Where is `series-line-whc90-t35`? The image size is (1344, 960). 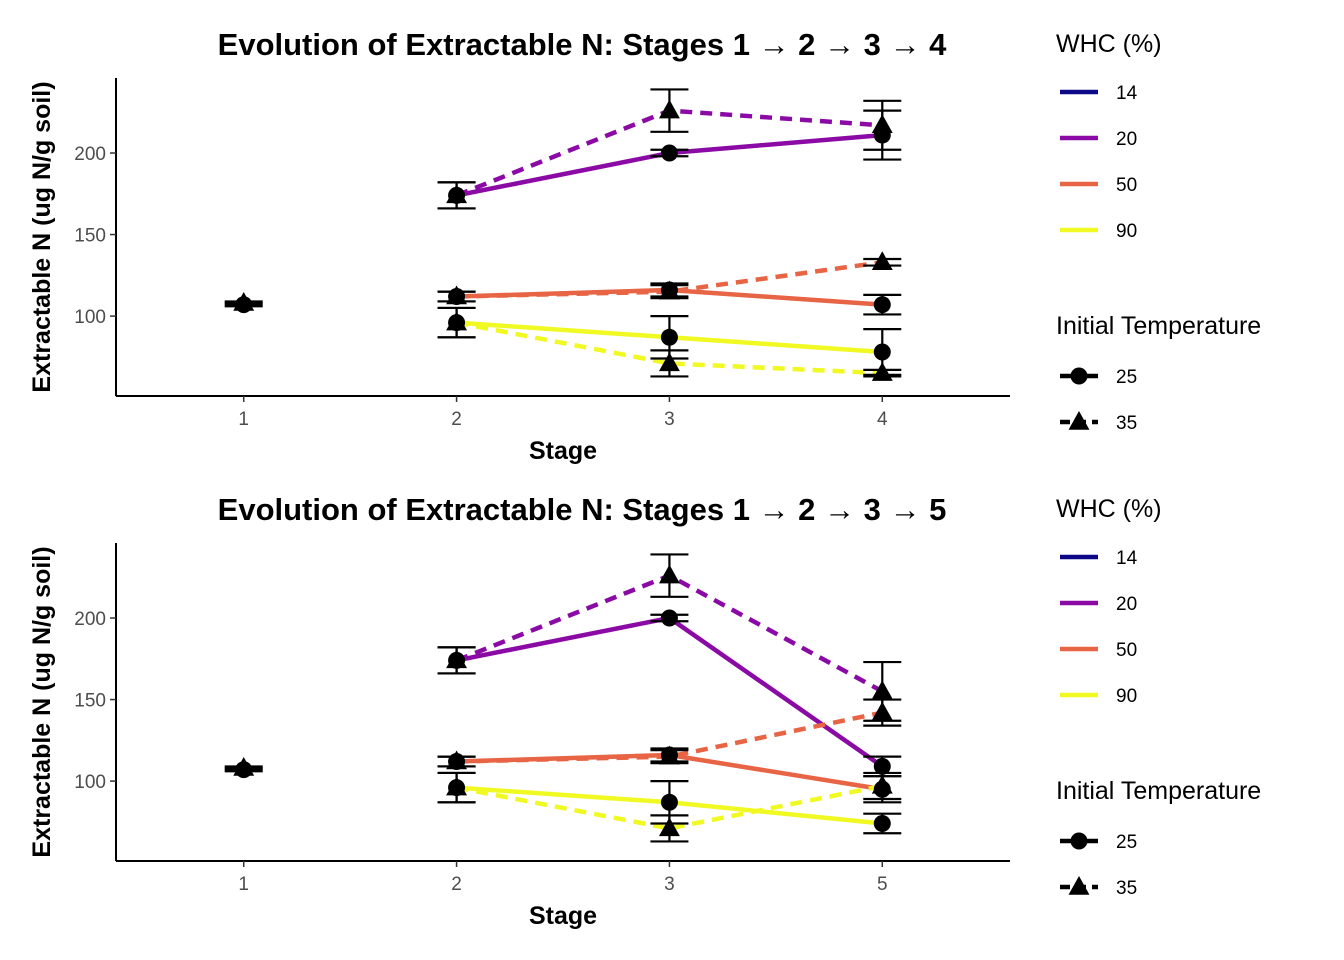
series-line-whc90-t35 is located at coordinates (669, 807).